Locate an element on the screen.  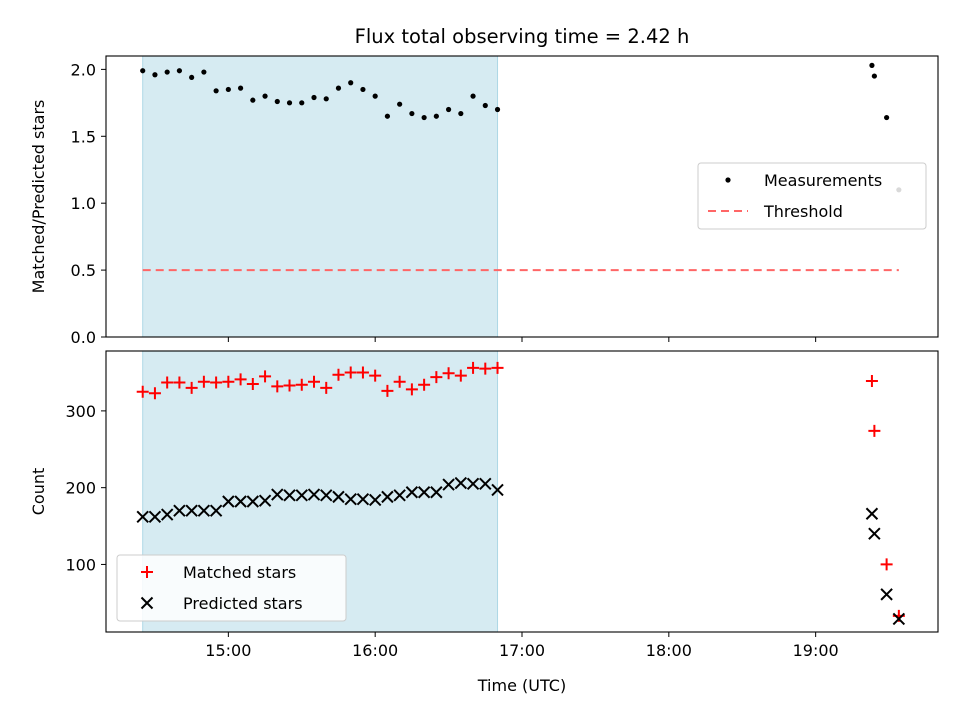
y-tick-label: 100 is located at coordinates (80, 564).